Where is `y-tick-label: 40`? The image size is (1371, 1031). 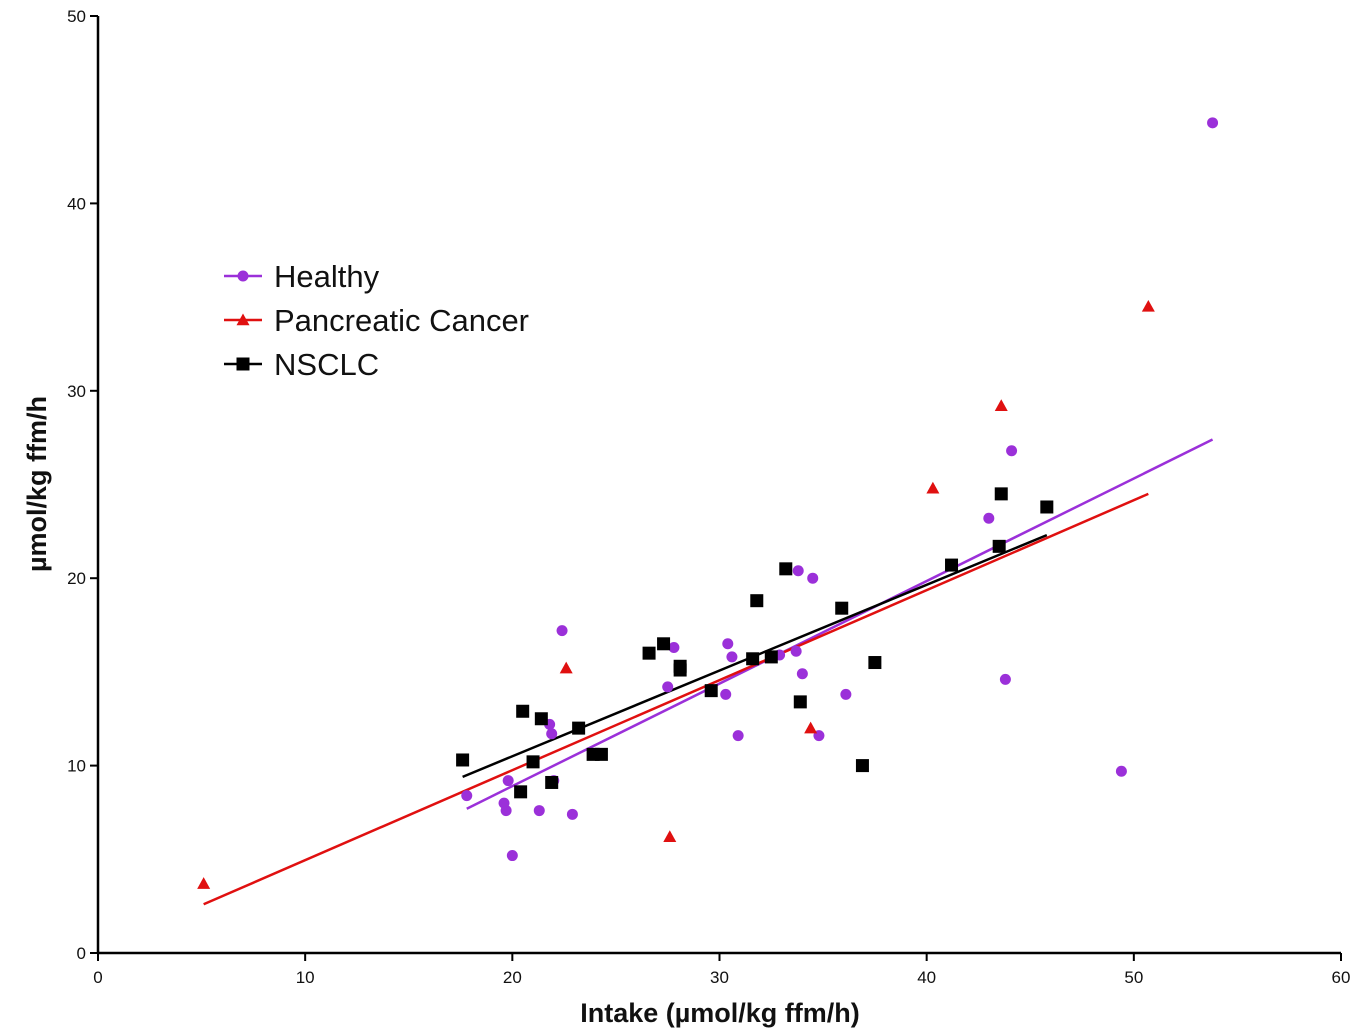 y-tick-label: 40 is located at coordinates (76, 203).